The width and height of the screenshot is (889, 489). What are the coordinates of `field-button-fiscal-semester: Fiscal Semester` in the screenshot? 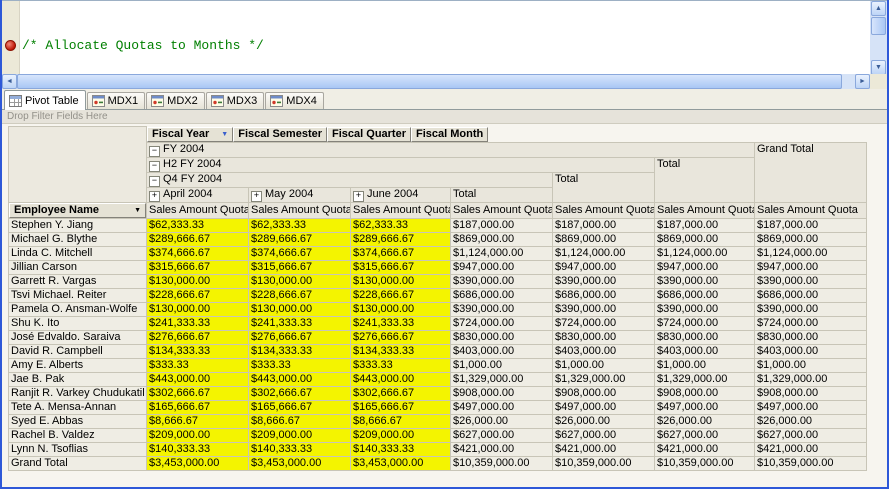 It's located at (280, 134).